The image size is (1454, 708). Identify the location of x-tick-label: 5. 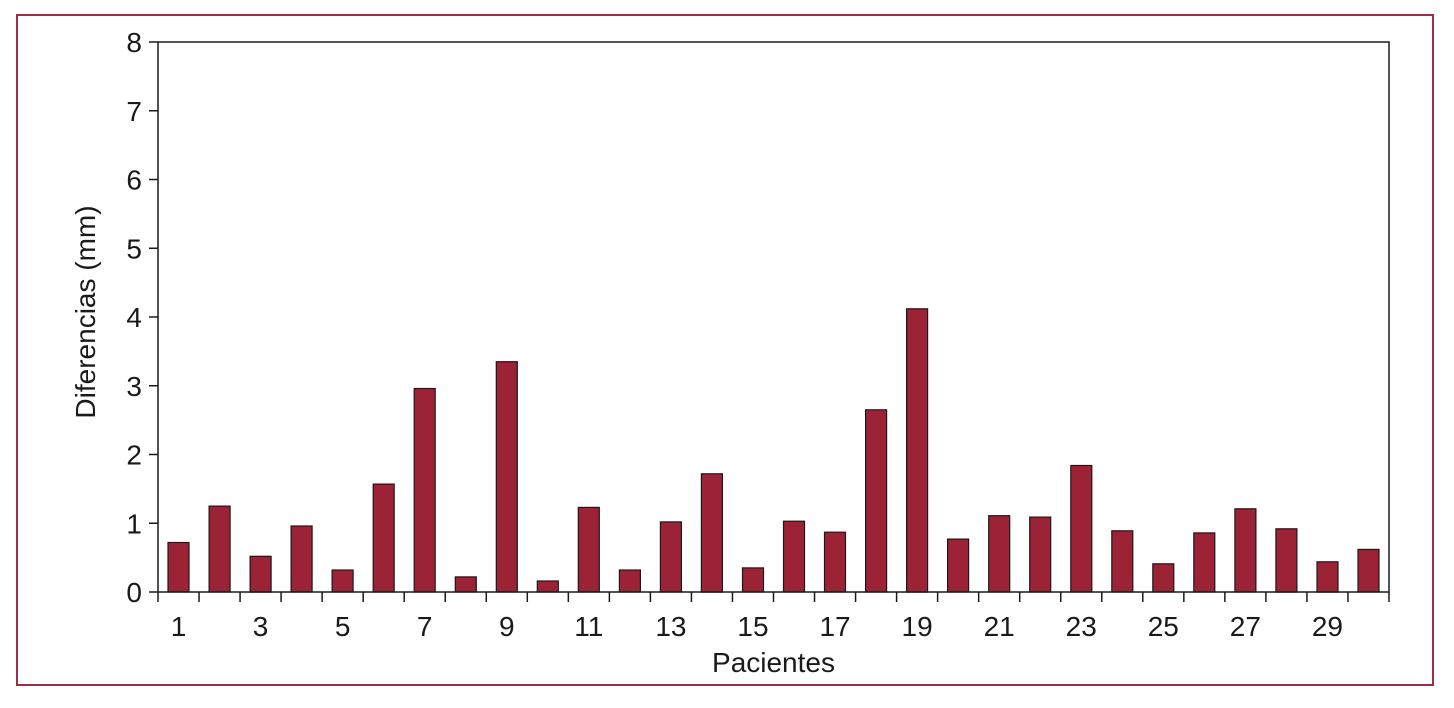
(343, 626).